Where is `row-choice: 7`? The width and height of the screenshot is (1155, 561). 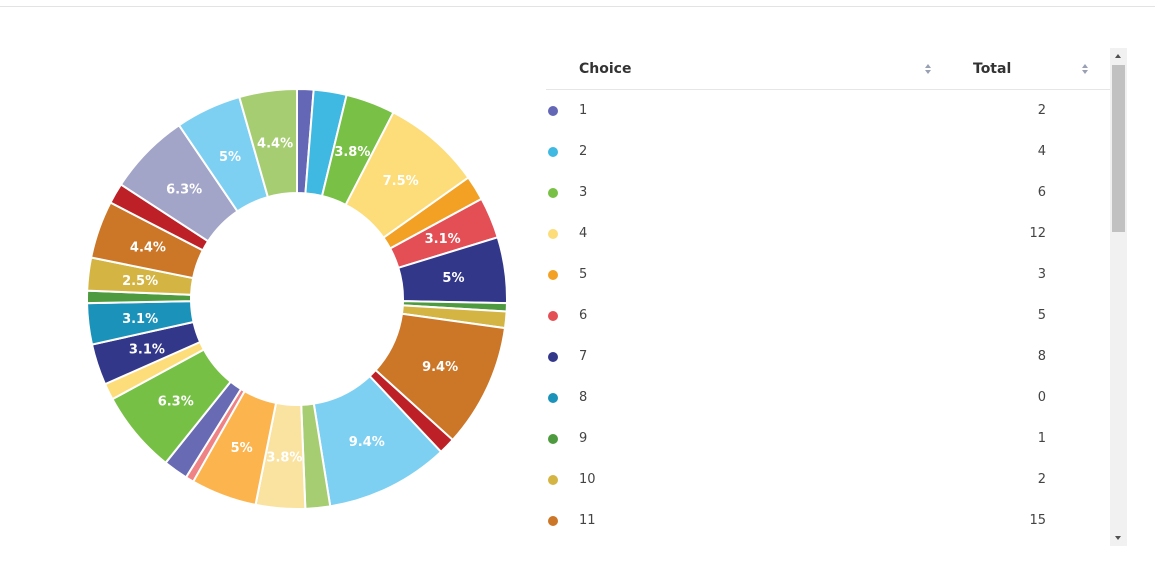 row-choice: 7 is located at coordinates (583, 356).